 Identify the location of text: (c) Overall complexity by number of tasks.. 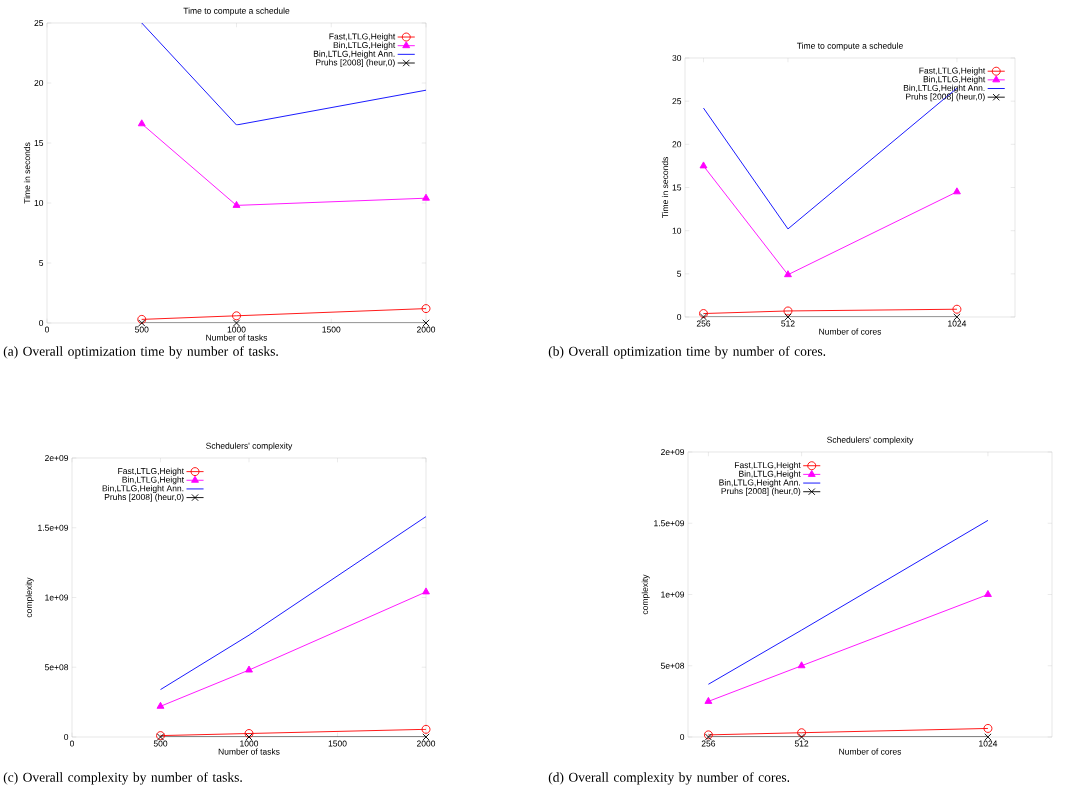
(122, 778).